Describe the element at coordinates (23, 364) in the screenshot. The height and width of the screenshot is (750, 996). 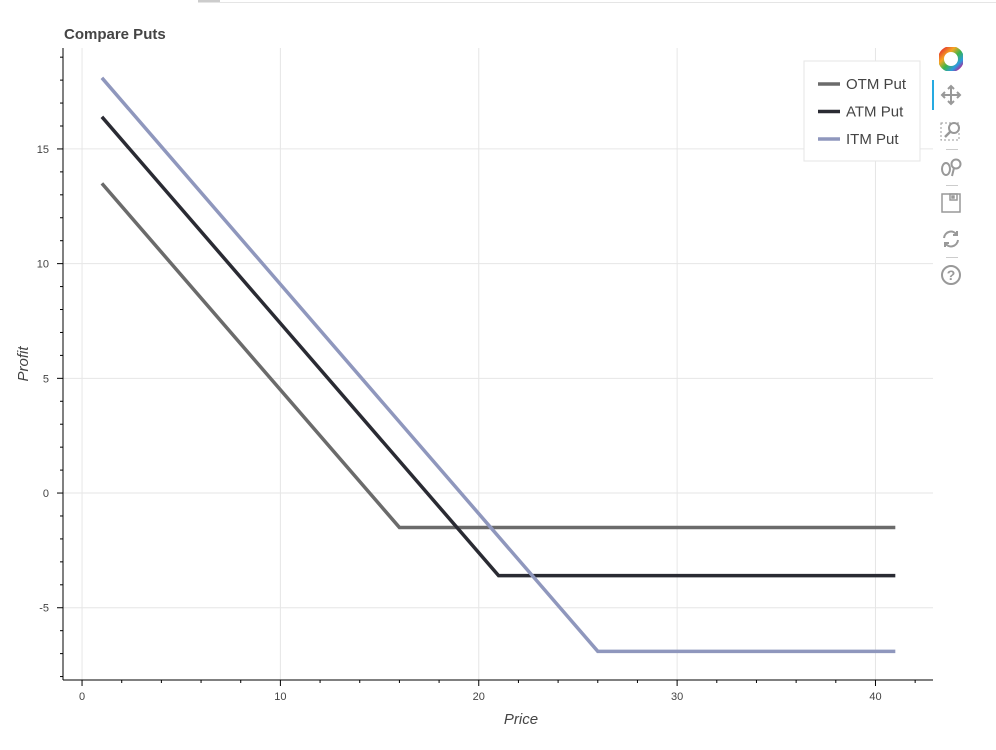
I see `y-axis-label: Profit` at that location.